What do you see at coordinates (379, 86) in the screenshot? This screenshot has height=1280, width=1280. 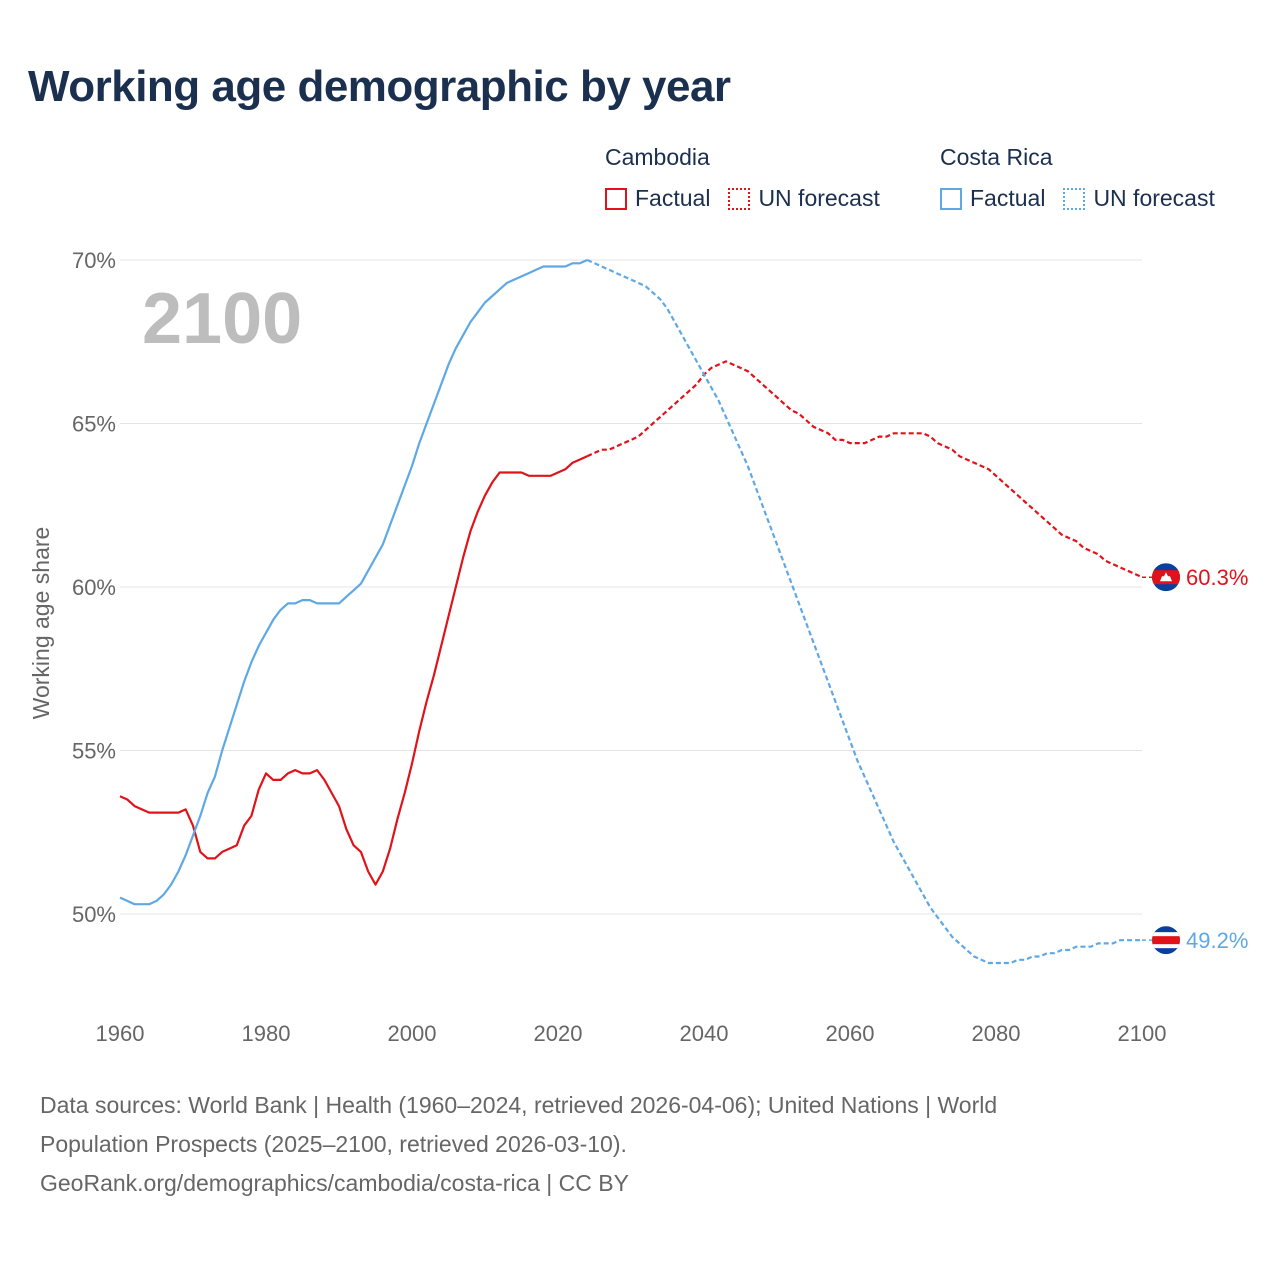 I see `chart-title: Working age demographic by year` at bounding box center [379, 86].